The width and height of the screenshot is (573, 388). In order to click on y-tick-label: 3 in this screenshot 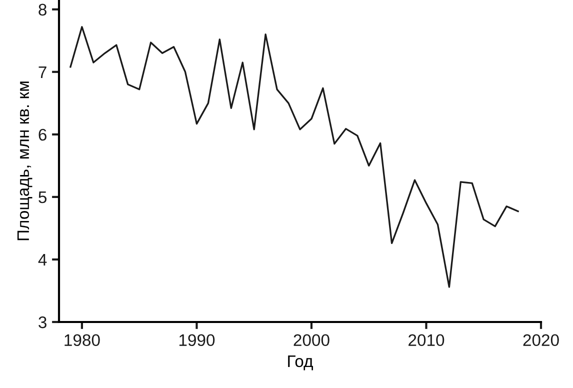, I will do `click(42, 322)`.